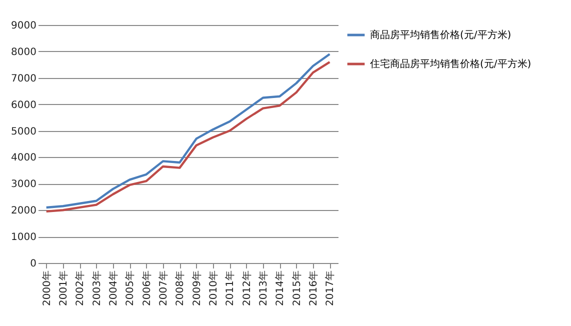  What do you see at coordinates (23, 26) in the screenshot?
I see `y-tick-label: 9000` at bounding box center [23, 26].